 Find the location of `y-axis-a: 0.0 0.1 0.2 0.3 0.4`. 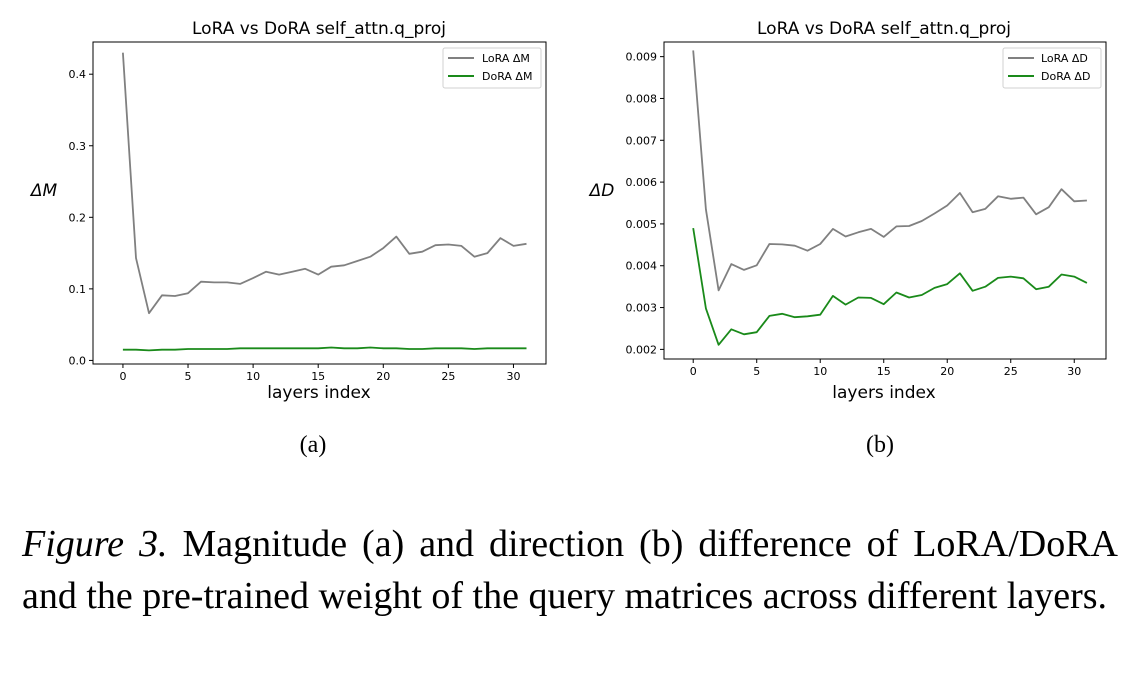

y-axis-a: 0.0 0.1 0.2 0.3 0.4 is located at coordinates (81, 217).